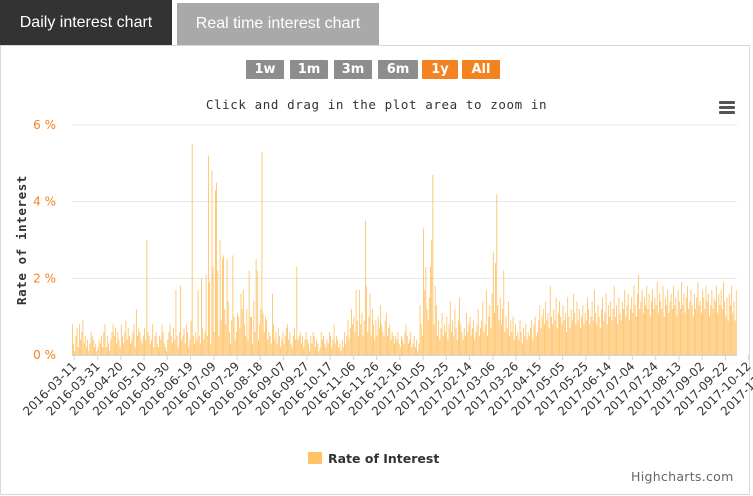  I want to click on credits-link: Highcharts.com, so click(682, 476).